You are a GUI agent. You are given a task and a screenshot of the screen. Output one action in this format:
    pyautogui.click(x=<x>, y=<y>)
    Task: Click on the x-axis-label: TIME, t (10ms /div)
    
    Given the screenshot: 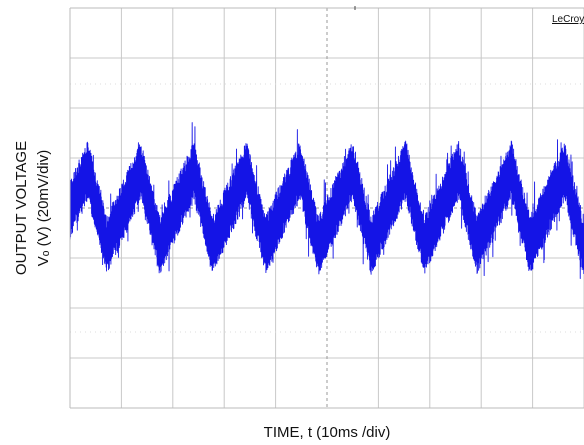 What is the action you would take?
    pyautogui.click(x=327, y=432)
    